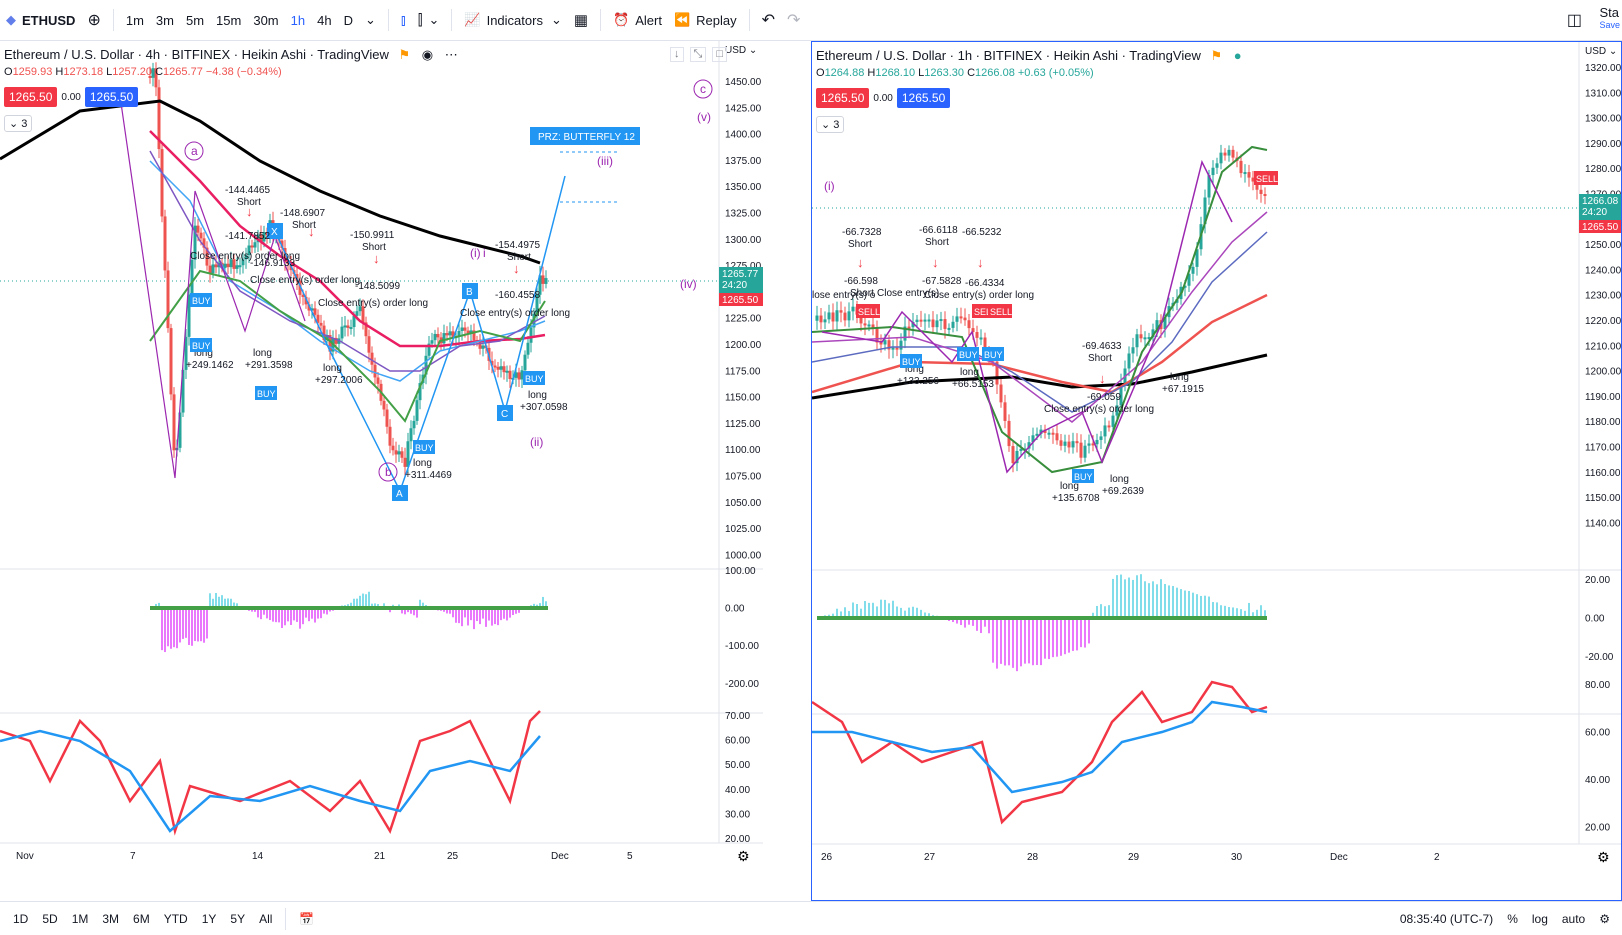 The height and width of the screenshot is (935, 1622). What do you see at coordinates (238, 918) in the screenshot?
I see `range-5y: 5Y` at bounding box center [238, 918].